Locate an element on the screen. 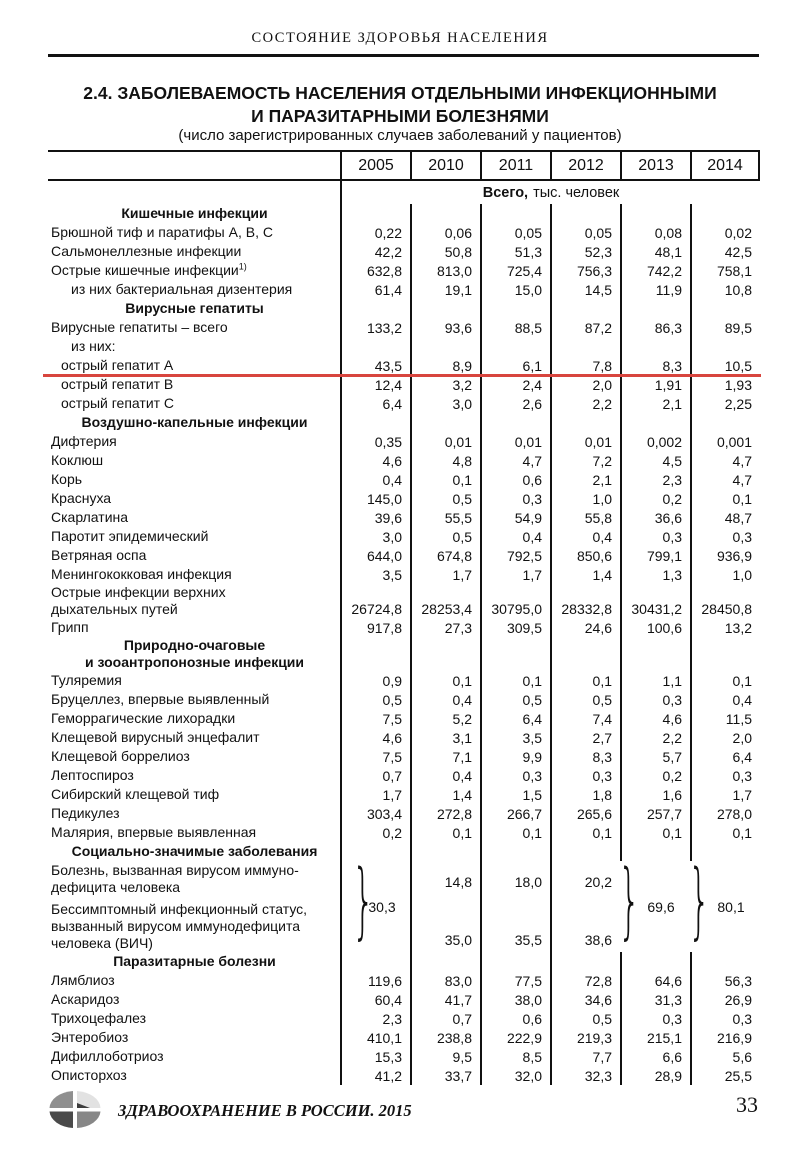 The image size is (800, 1168). value-cell: 48,1 is located at coordinates (655, 251).